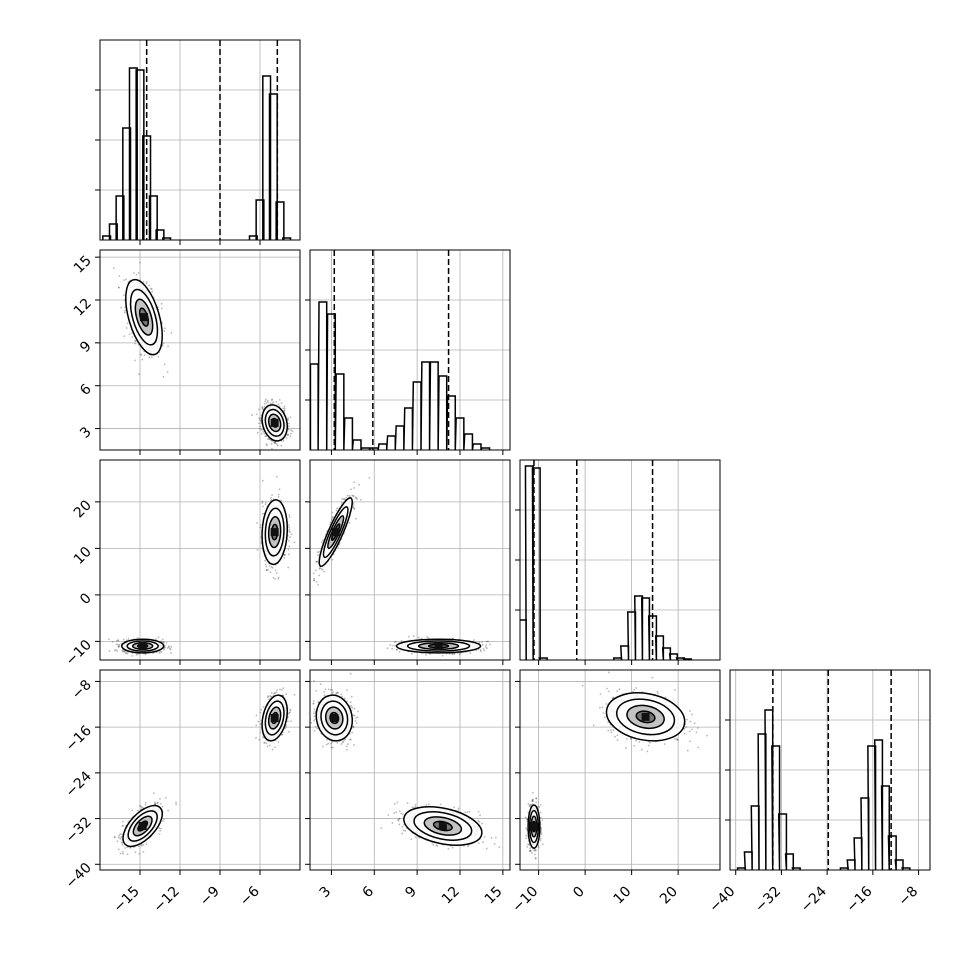  I want to click on panel-frame, so click(200, 560).